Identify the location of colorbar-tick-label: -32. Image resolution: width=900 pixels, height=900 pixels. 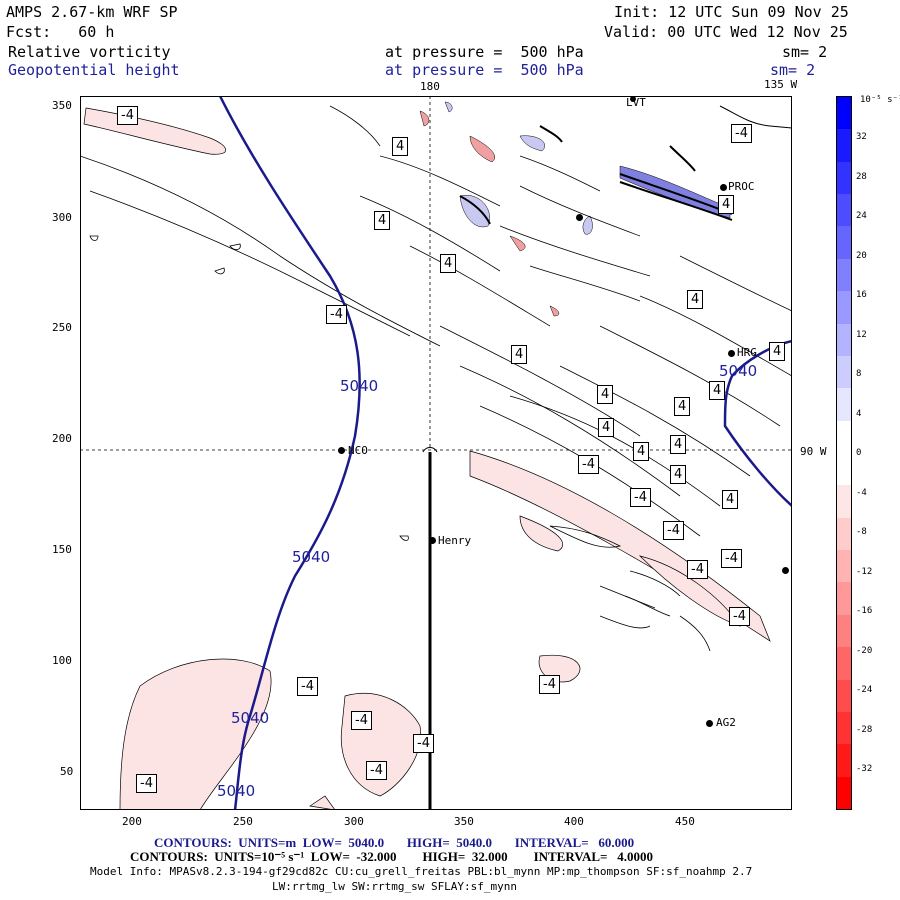
(864, 769).